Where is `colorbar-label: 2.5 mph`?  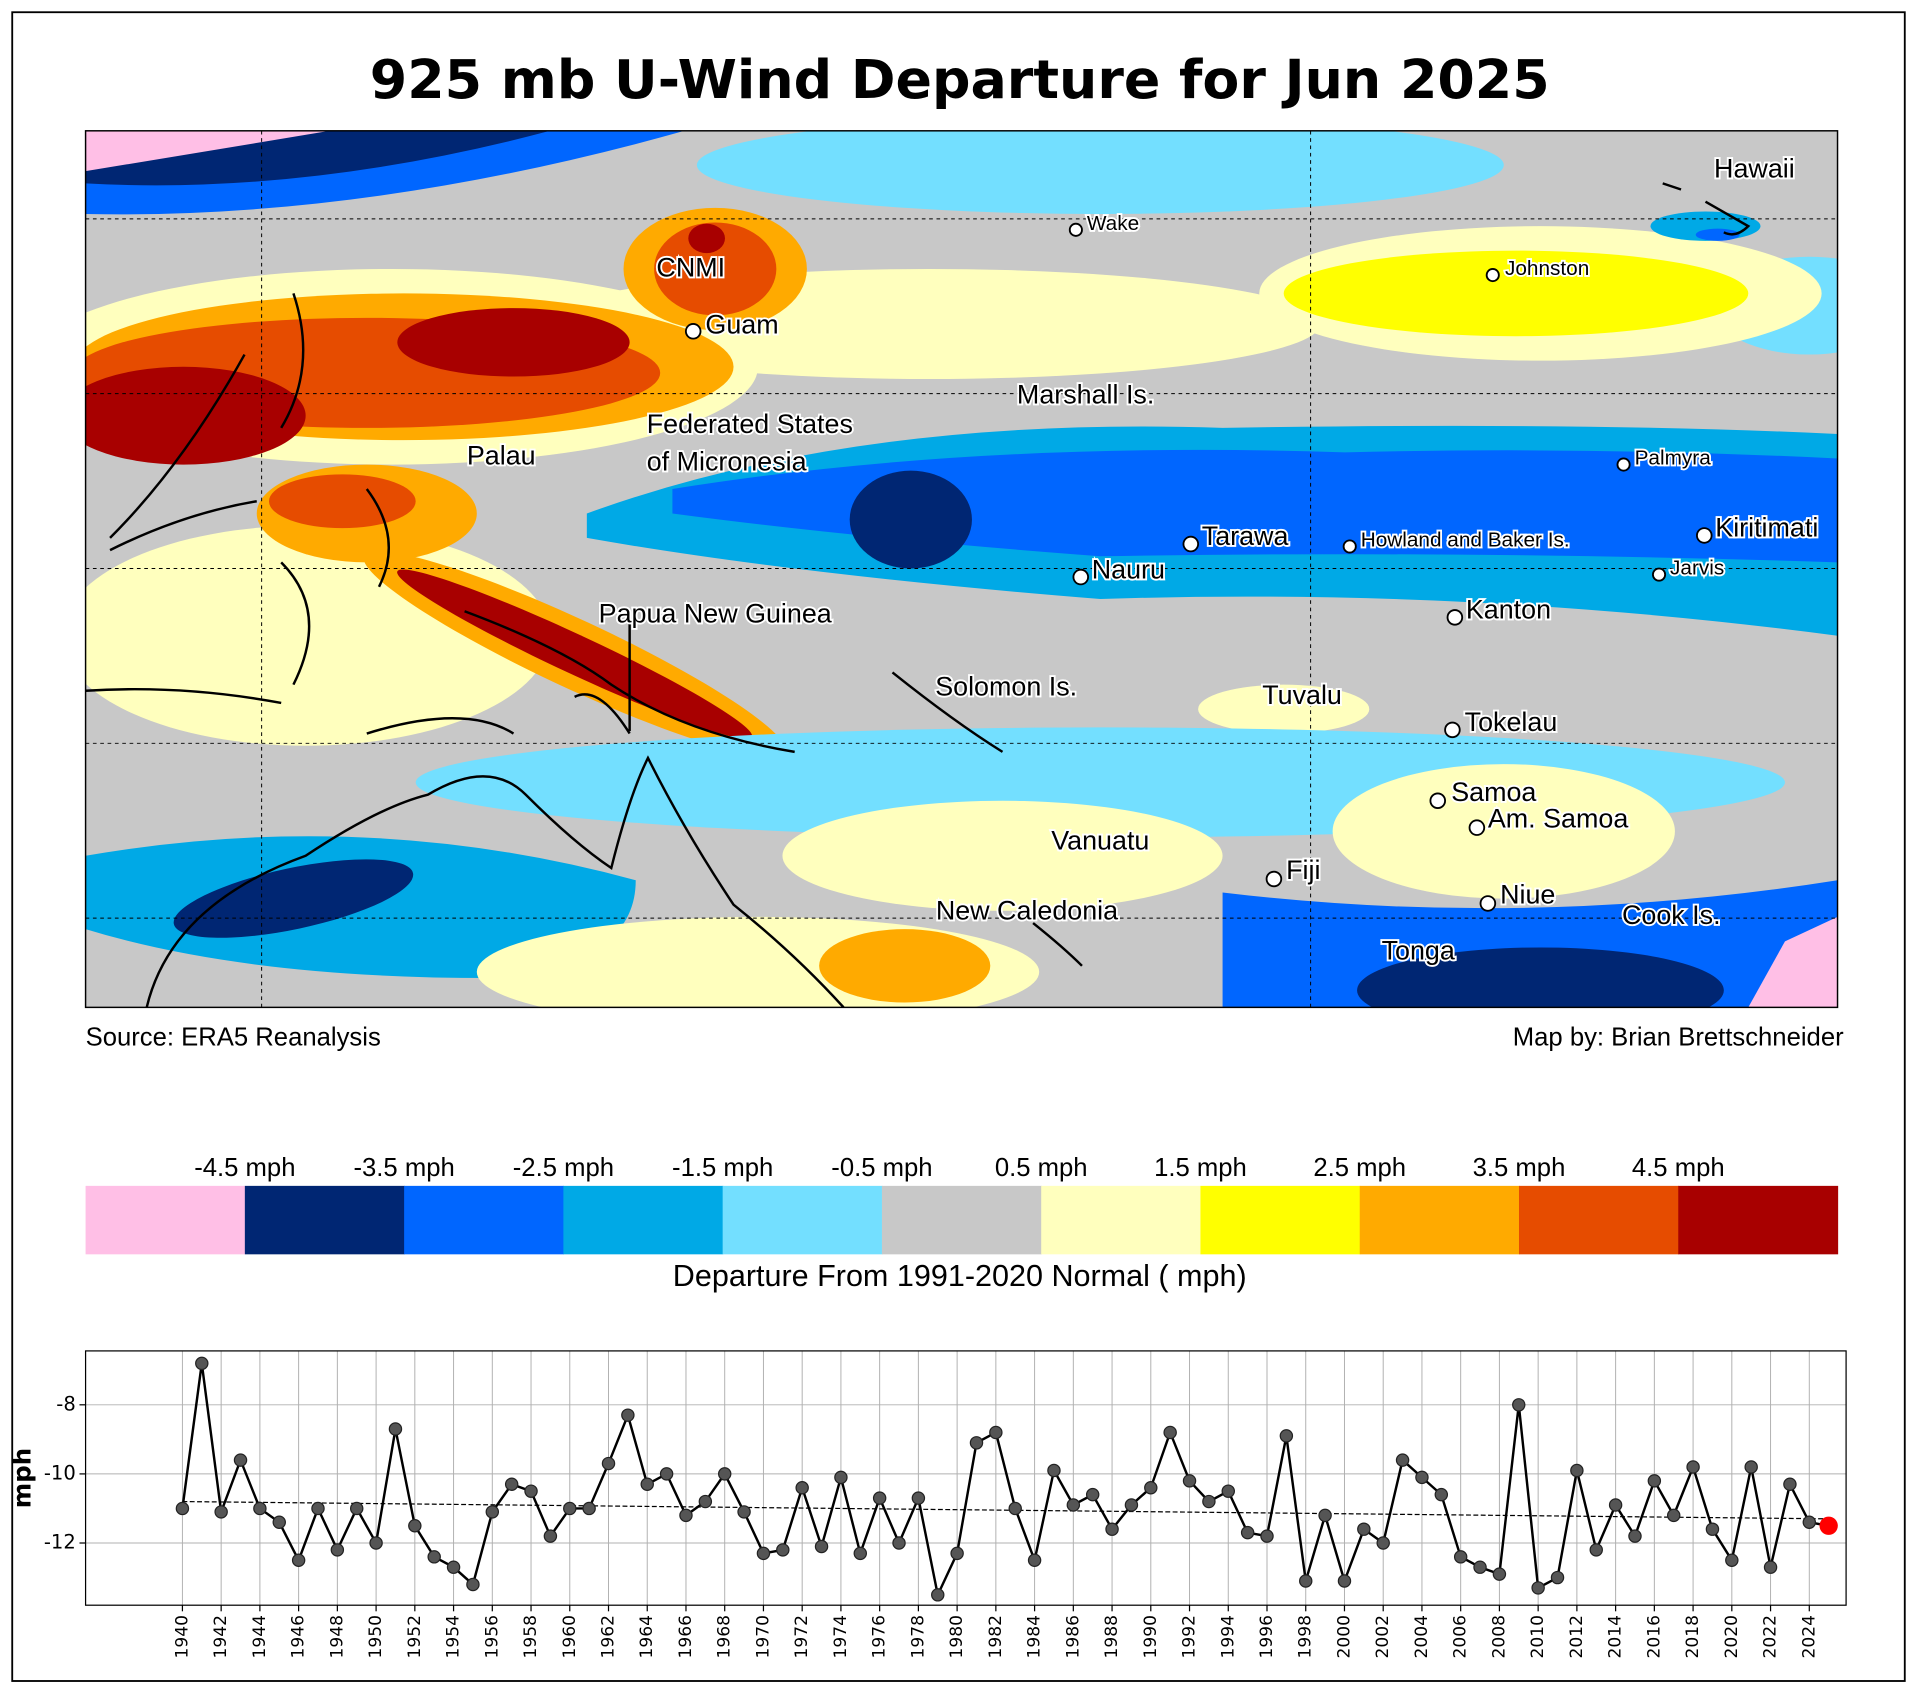
colorbar-label: 2.5 mph is located at coordinates (1359, 1168).